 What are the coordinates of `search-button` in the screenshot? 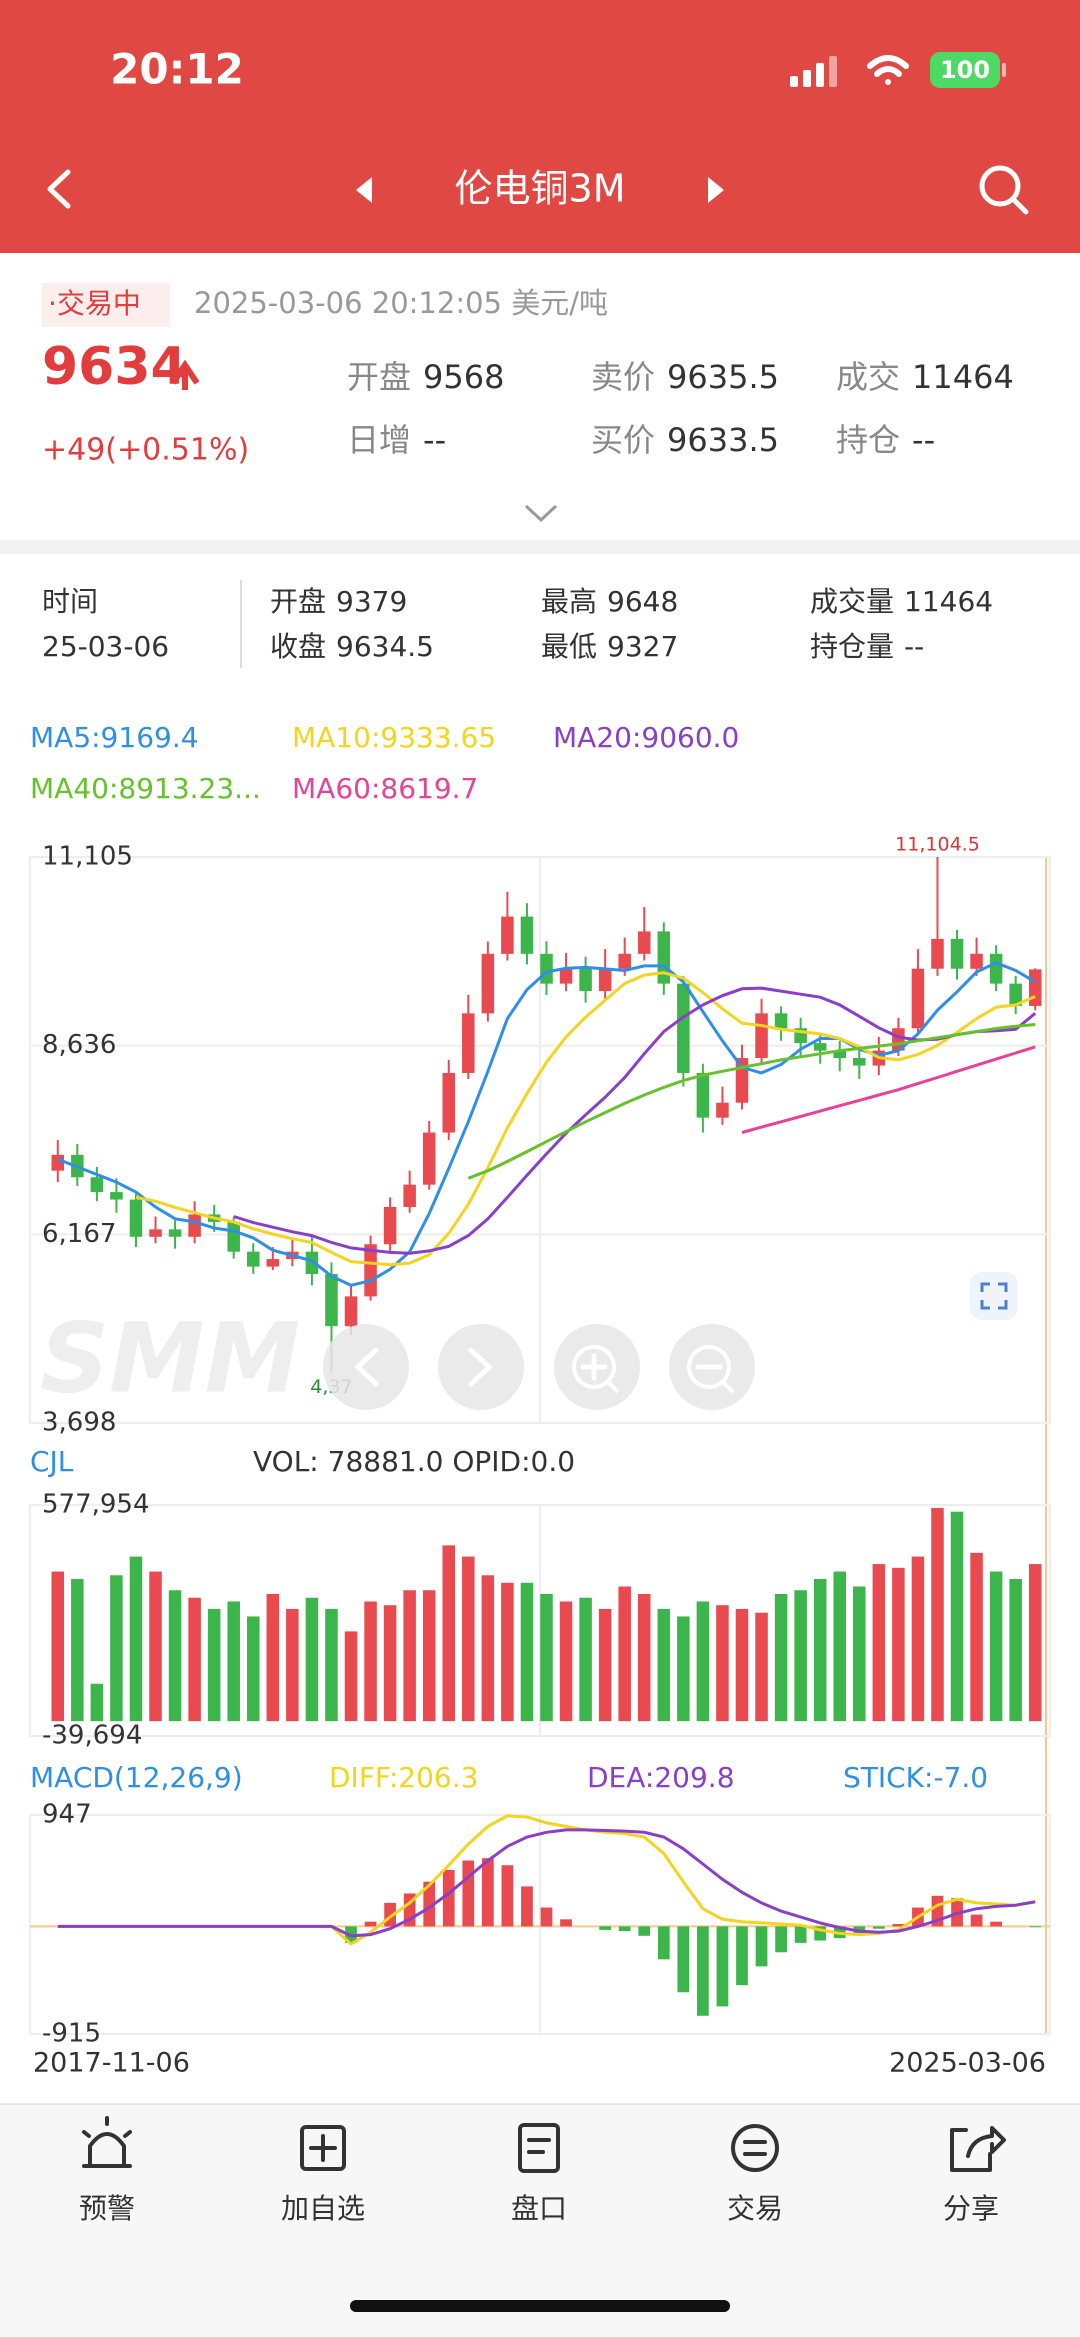 It's located at (1004, 190).